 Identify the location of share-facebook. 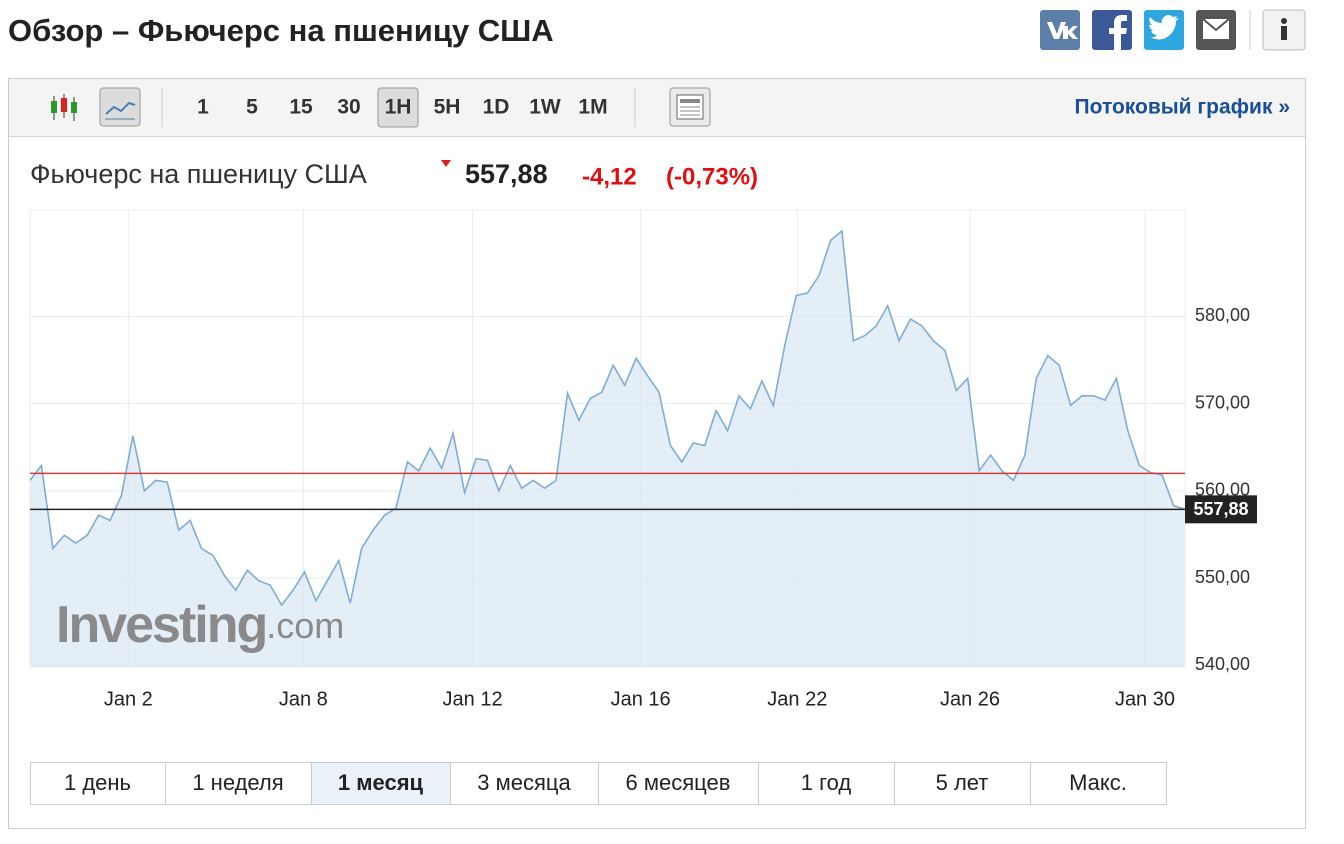
(1112, 30).